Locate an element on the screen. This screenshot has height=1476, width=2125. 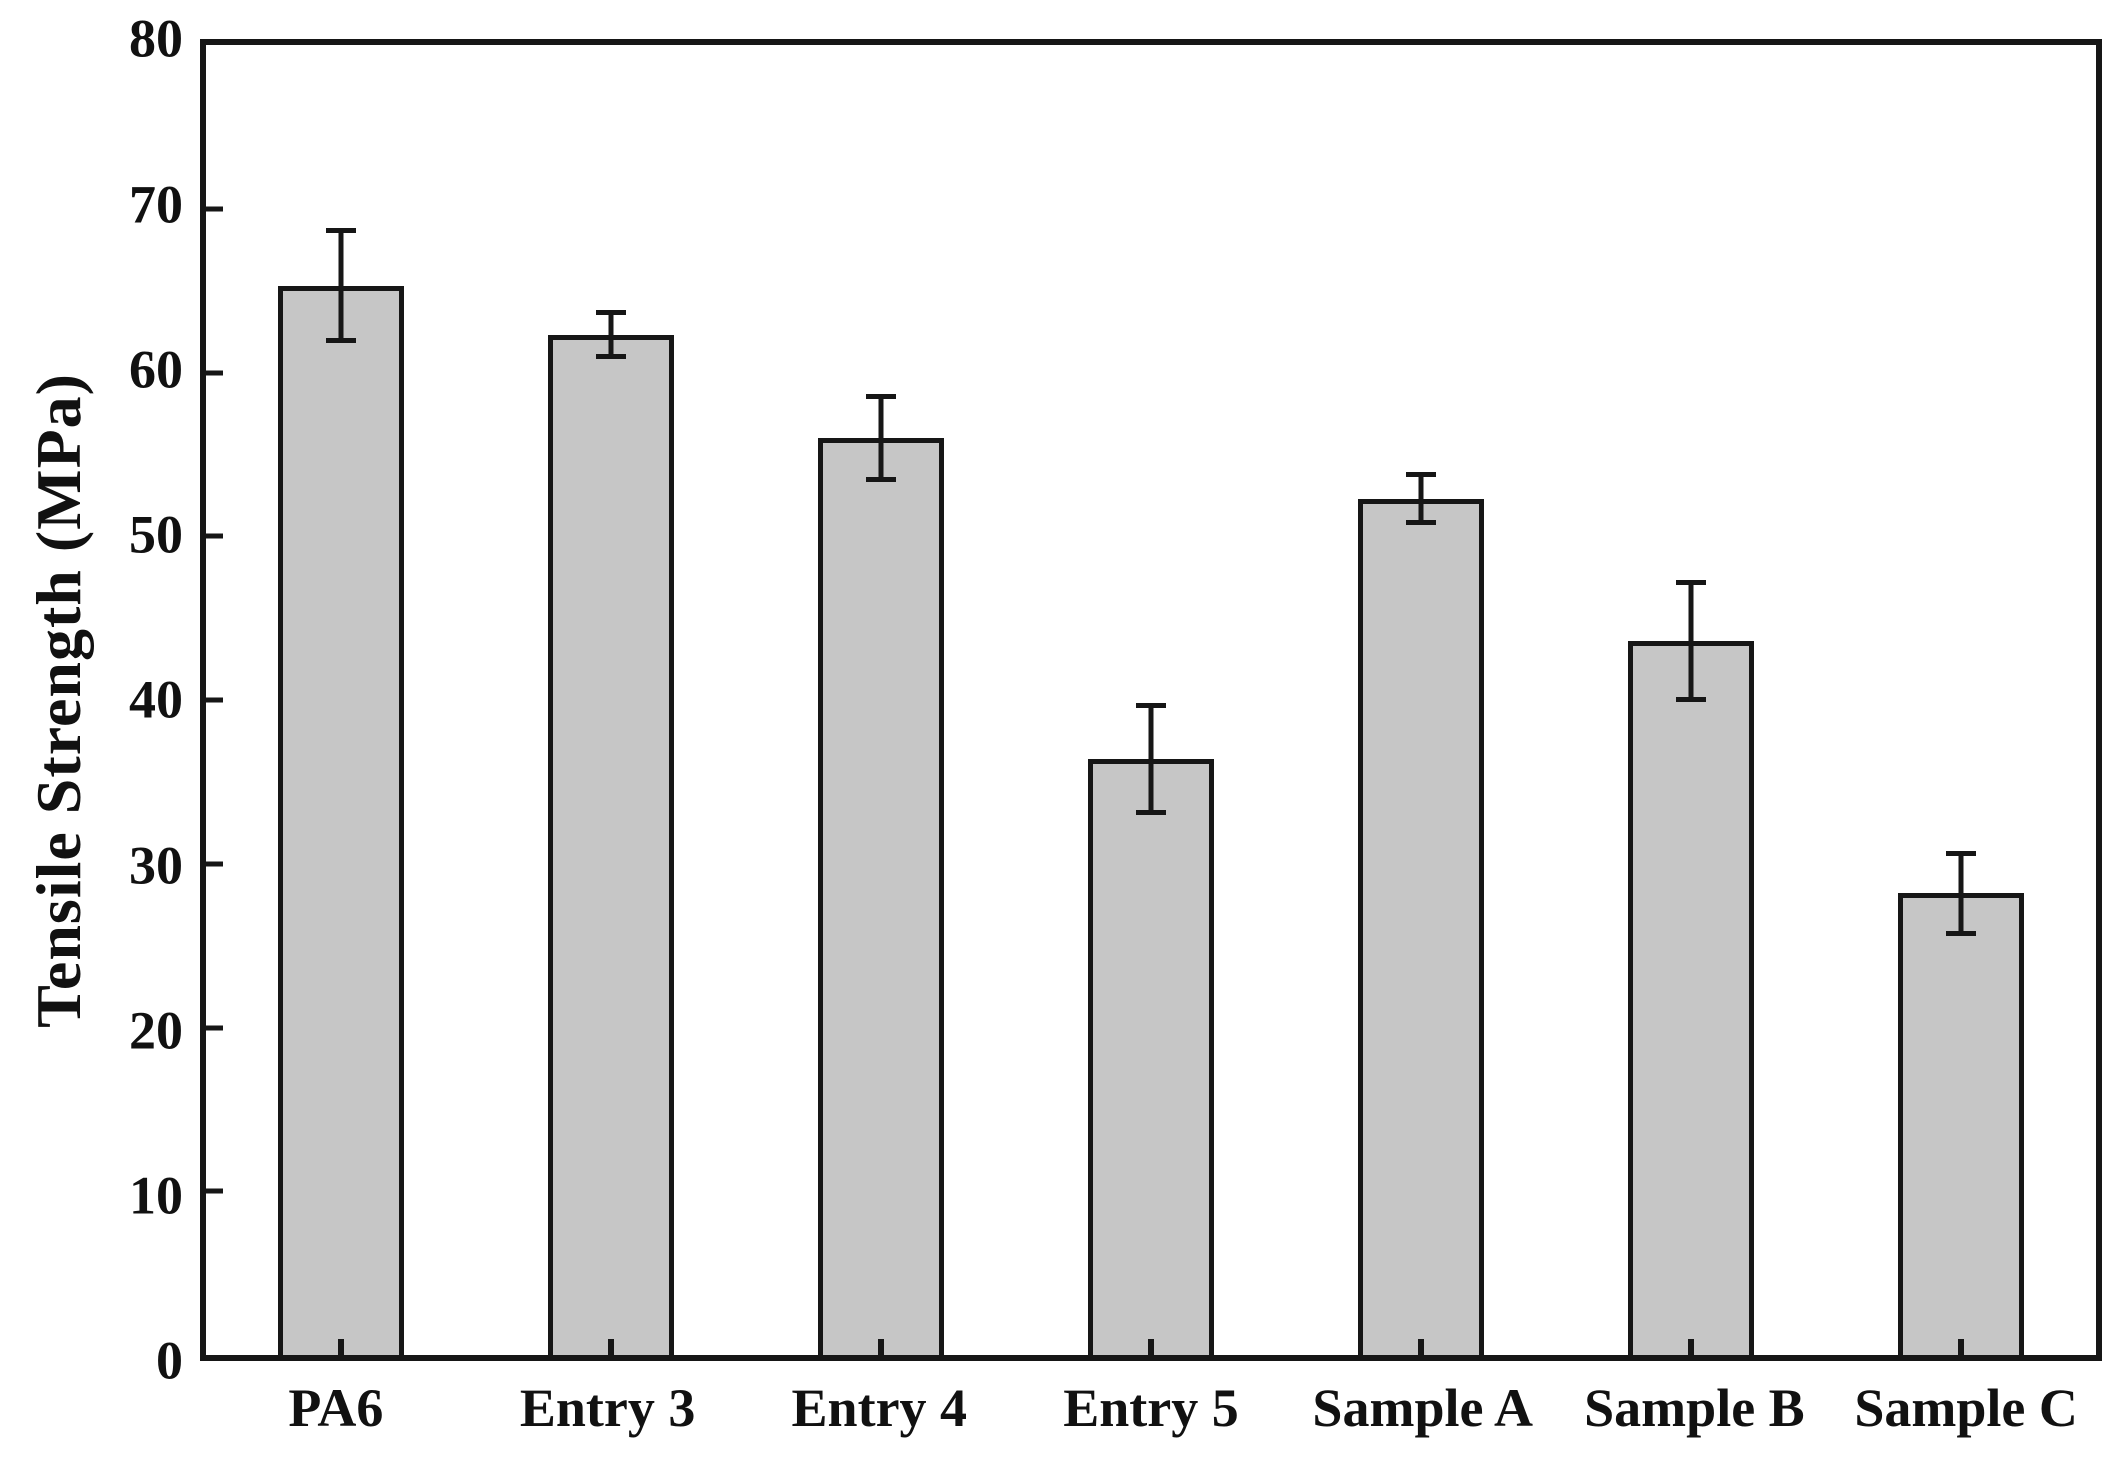
y-tick-label-20: 20 is located at coordinates (156, 1030).